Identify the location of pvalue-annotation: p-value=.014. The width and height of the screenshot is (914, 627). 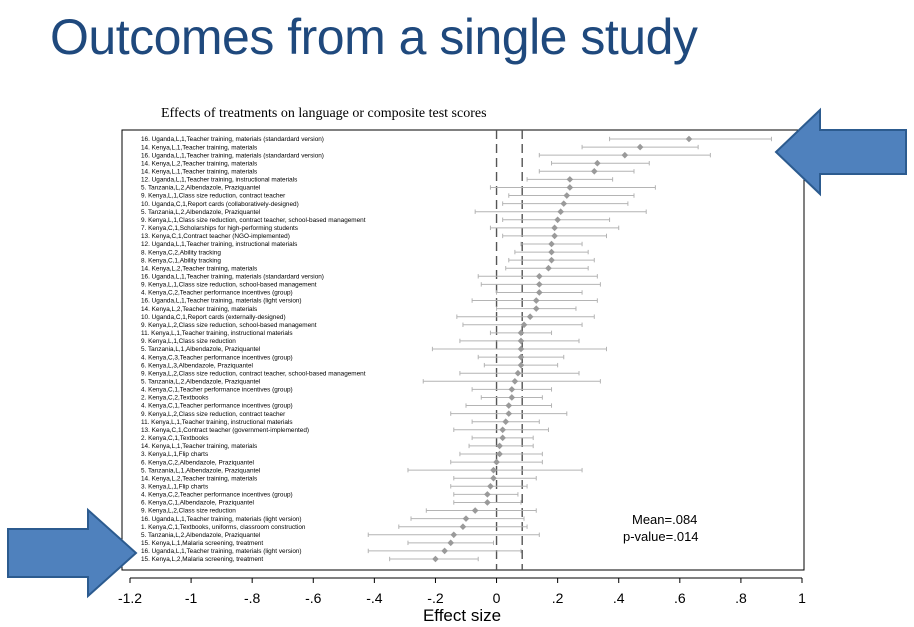
(661, 536).